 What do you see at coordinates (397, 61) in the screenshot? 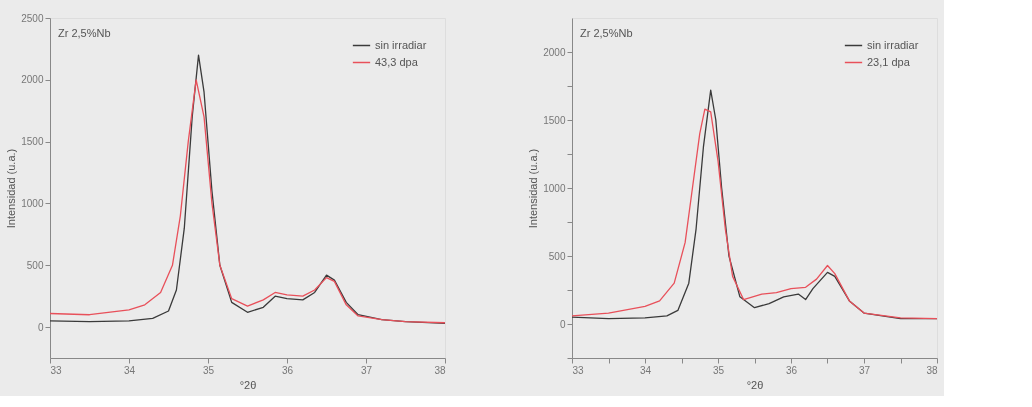
I see `legend-label: 43,3 dpa` at bounding box center [397, 61].